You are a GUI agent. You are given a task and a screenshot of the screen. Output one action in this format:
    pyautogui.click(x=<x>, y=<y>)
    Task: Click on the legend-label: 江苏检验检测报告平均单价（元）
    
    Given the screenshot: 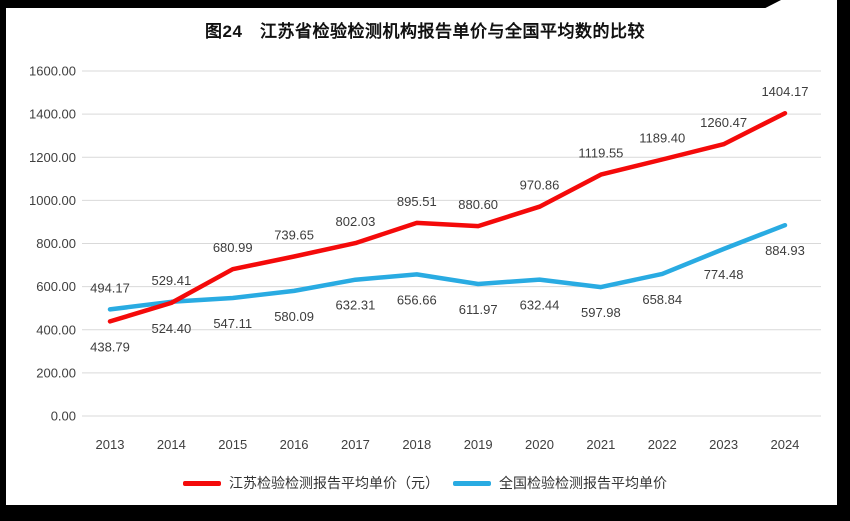 What is the action you would take?
    pyautogui.click(x=334, y=483)
    